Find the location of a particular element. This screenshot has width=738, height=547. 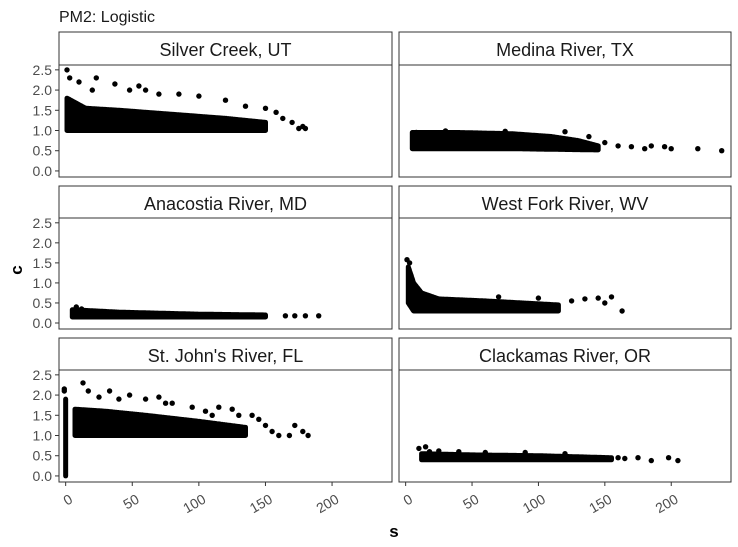

facet-panel: Silver Creek, UT 0.0 0.5 1.0 1.5 2.0 2.5 is located at coordinates (213, 105).